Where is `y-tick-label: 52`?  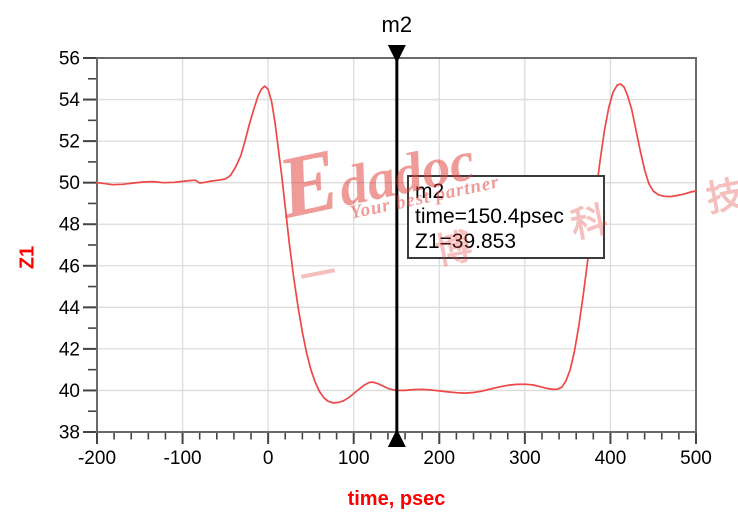 y-tick-label: 52 is located at coordinates (69, 142).